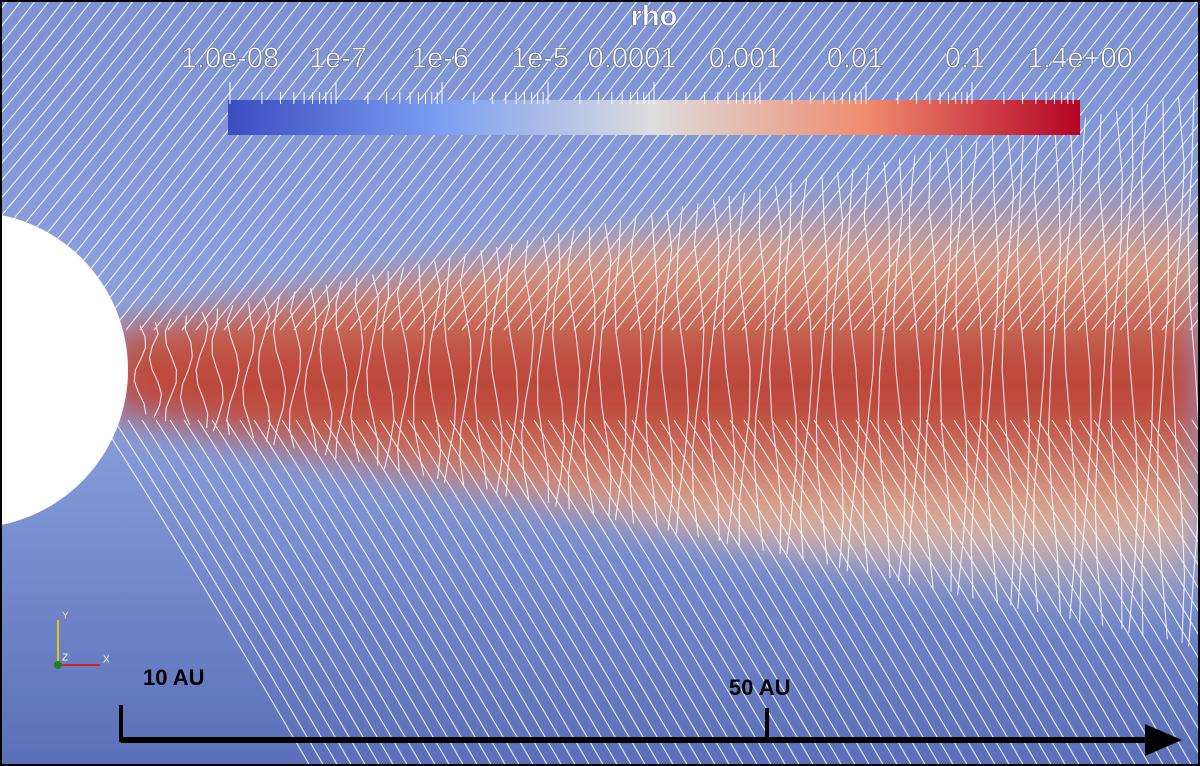 The width and height of the screenshot is (1200, 766). Describe the element at coordinates (654, 17) in the screenshot. I see `colorbar-title: rho` at that location.